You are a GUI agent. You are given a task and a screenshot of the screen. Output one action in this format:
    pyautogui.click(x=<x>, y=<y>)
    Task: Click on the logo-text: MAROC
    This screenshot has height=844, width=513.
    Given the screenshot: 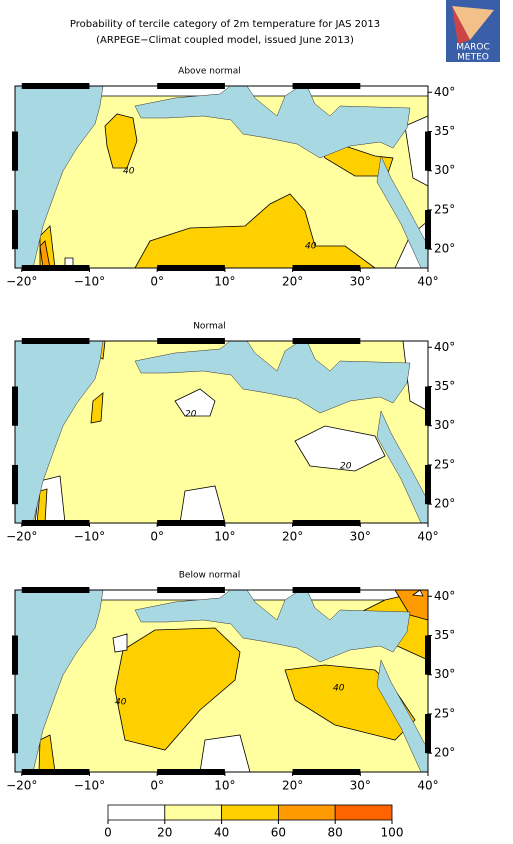 What is the action you would take?
    pyautogui.click(x=473, y=48)
    